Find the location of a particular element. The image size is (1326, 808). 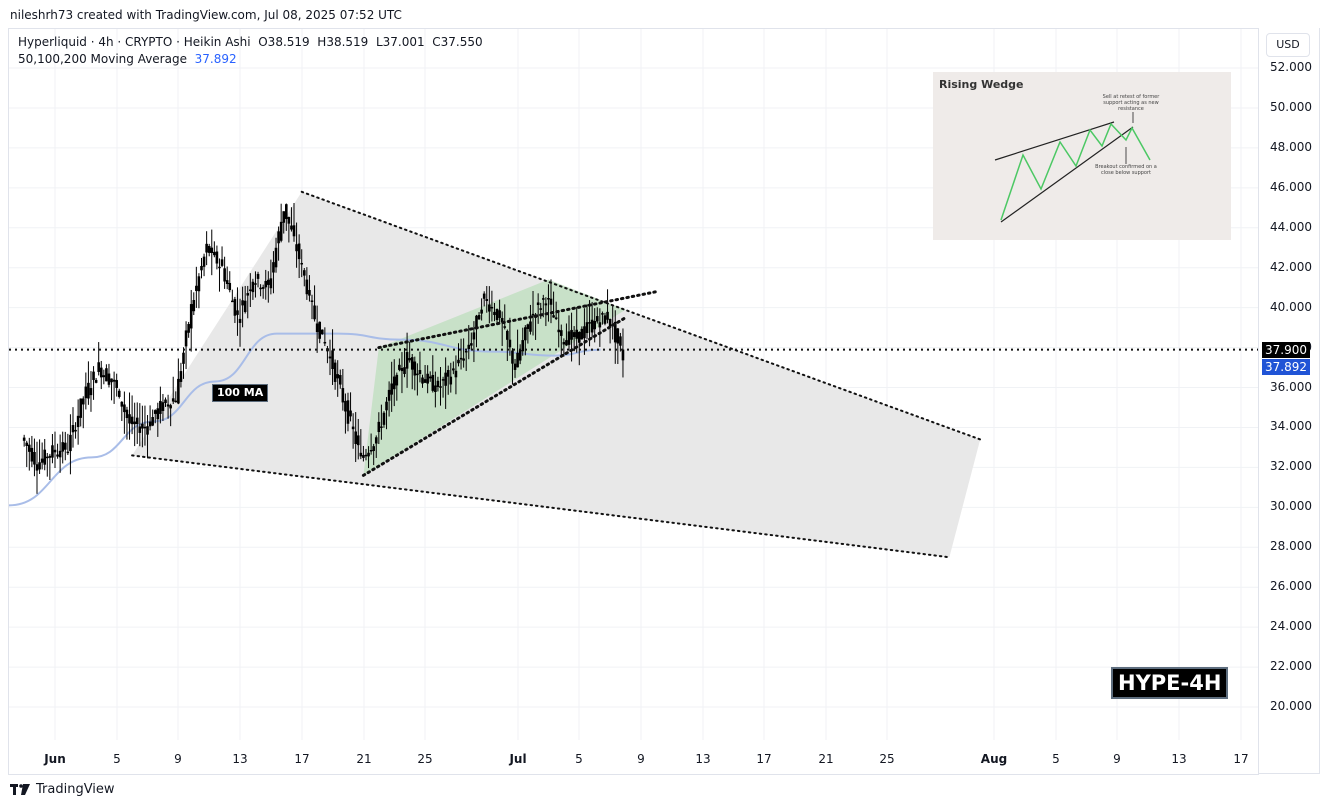

price-axis is located at coordinates (1289, 401).